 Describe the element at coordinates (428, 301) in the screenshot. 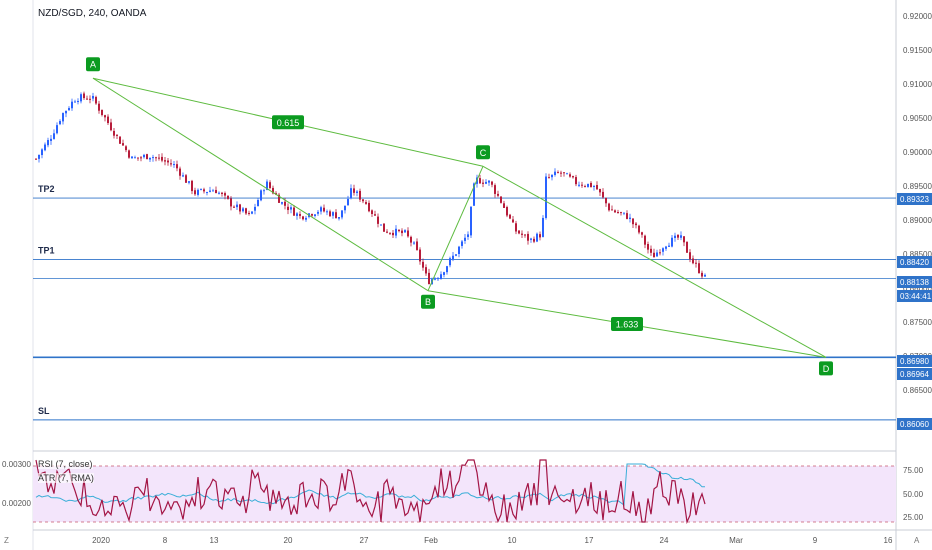

I see `pattern-point-b` at that location.